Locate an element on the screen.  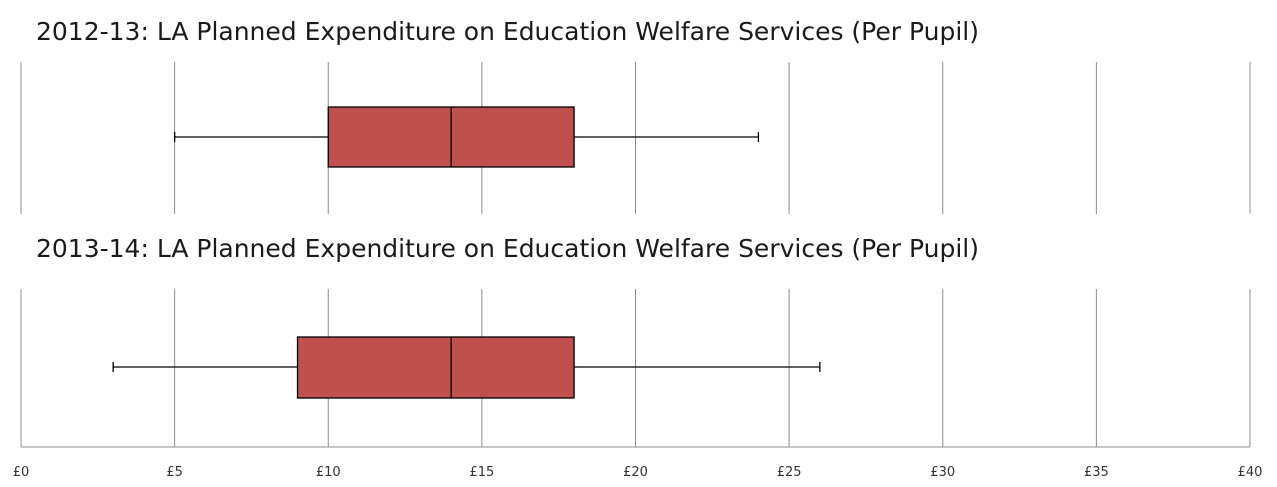
x-tick-label: £35 is located at coordinates (1096, 472).